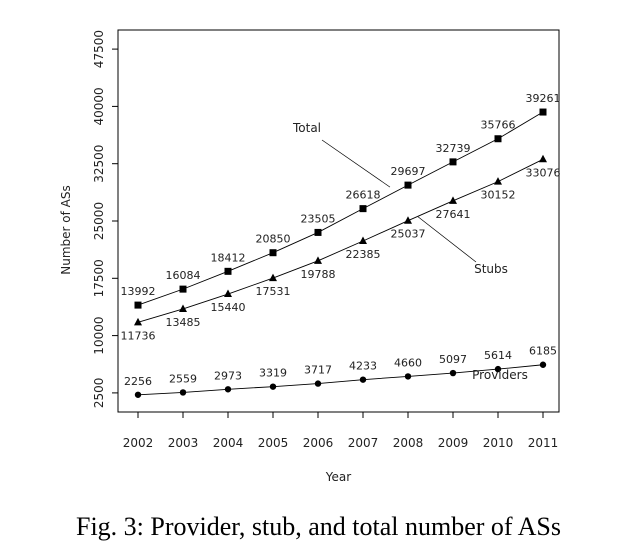  What do you see at coordinates (408, 443) in the screenshot?
I see `x-tick-label: 2008` at bounding box center [408, 443].